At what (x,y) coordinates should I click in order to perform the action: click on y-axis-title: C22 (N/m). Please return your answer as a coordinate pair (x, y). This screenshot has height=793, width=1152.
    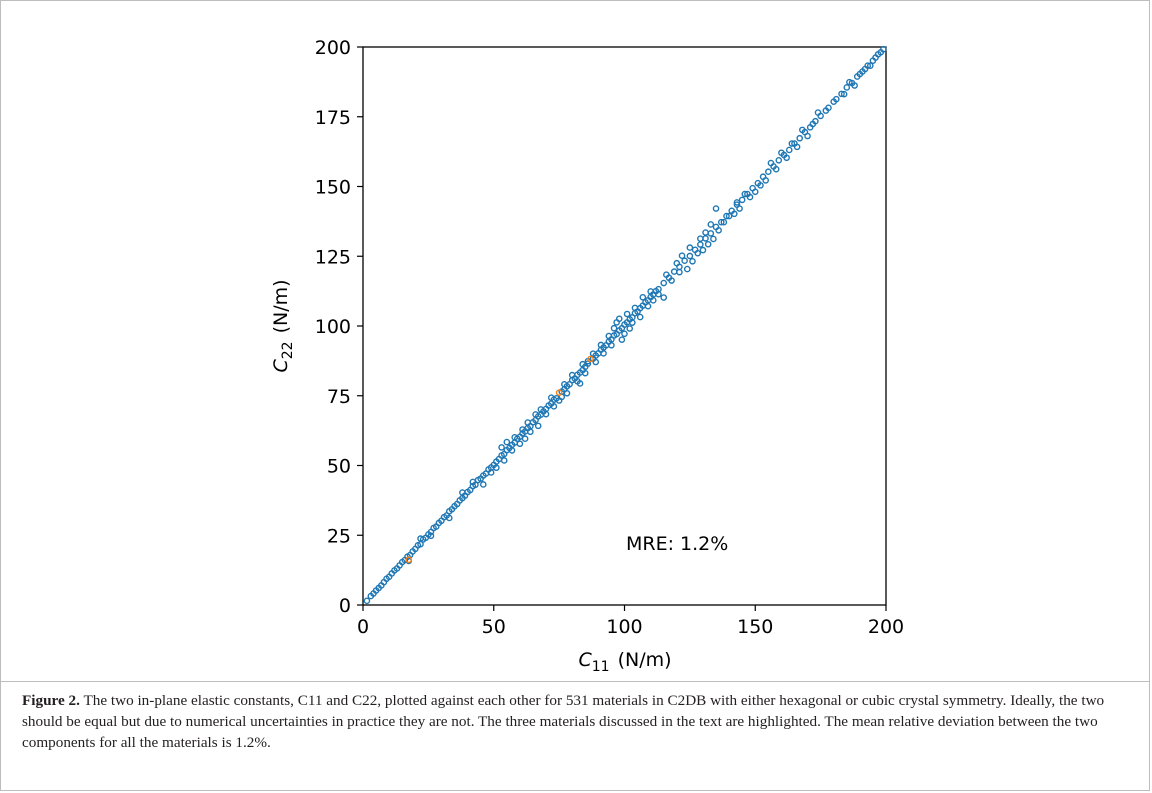
    Looking at the image, I should click on (283, 325).